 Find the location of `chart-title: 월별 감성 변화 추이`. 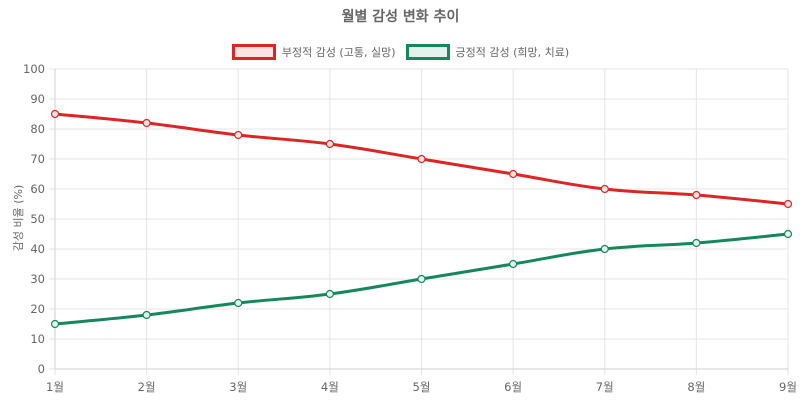

chart-title: 월별 감성 변화 추이 is located at coordinates (400, 17).